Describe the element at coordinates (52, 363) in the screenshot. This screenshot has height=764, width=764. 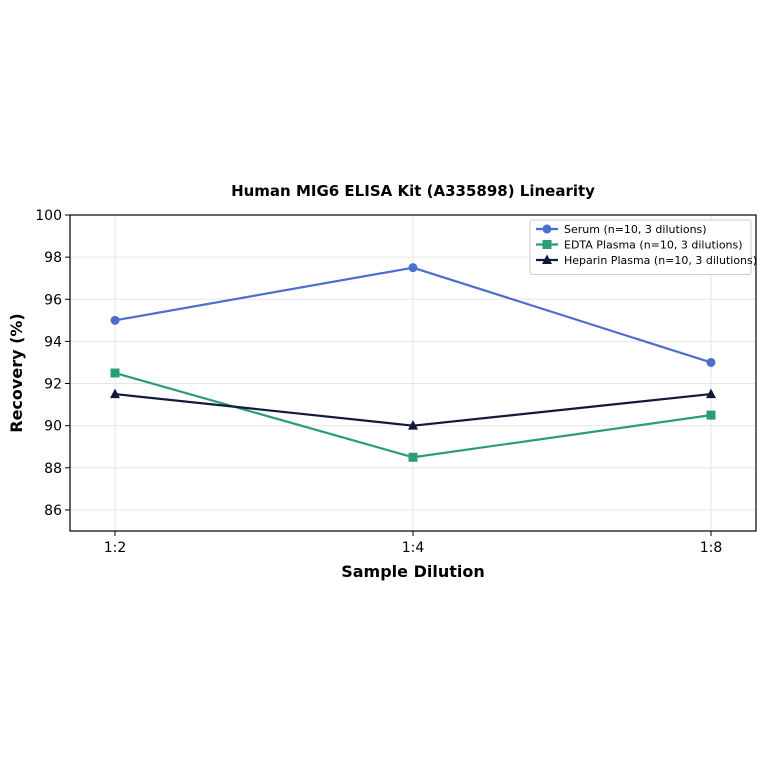
I see `y-axis-ticks: 86 88 90 92 94 96 98 100` at that location.